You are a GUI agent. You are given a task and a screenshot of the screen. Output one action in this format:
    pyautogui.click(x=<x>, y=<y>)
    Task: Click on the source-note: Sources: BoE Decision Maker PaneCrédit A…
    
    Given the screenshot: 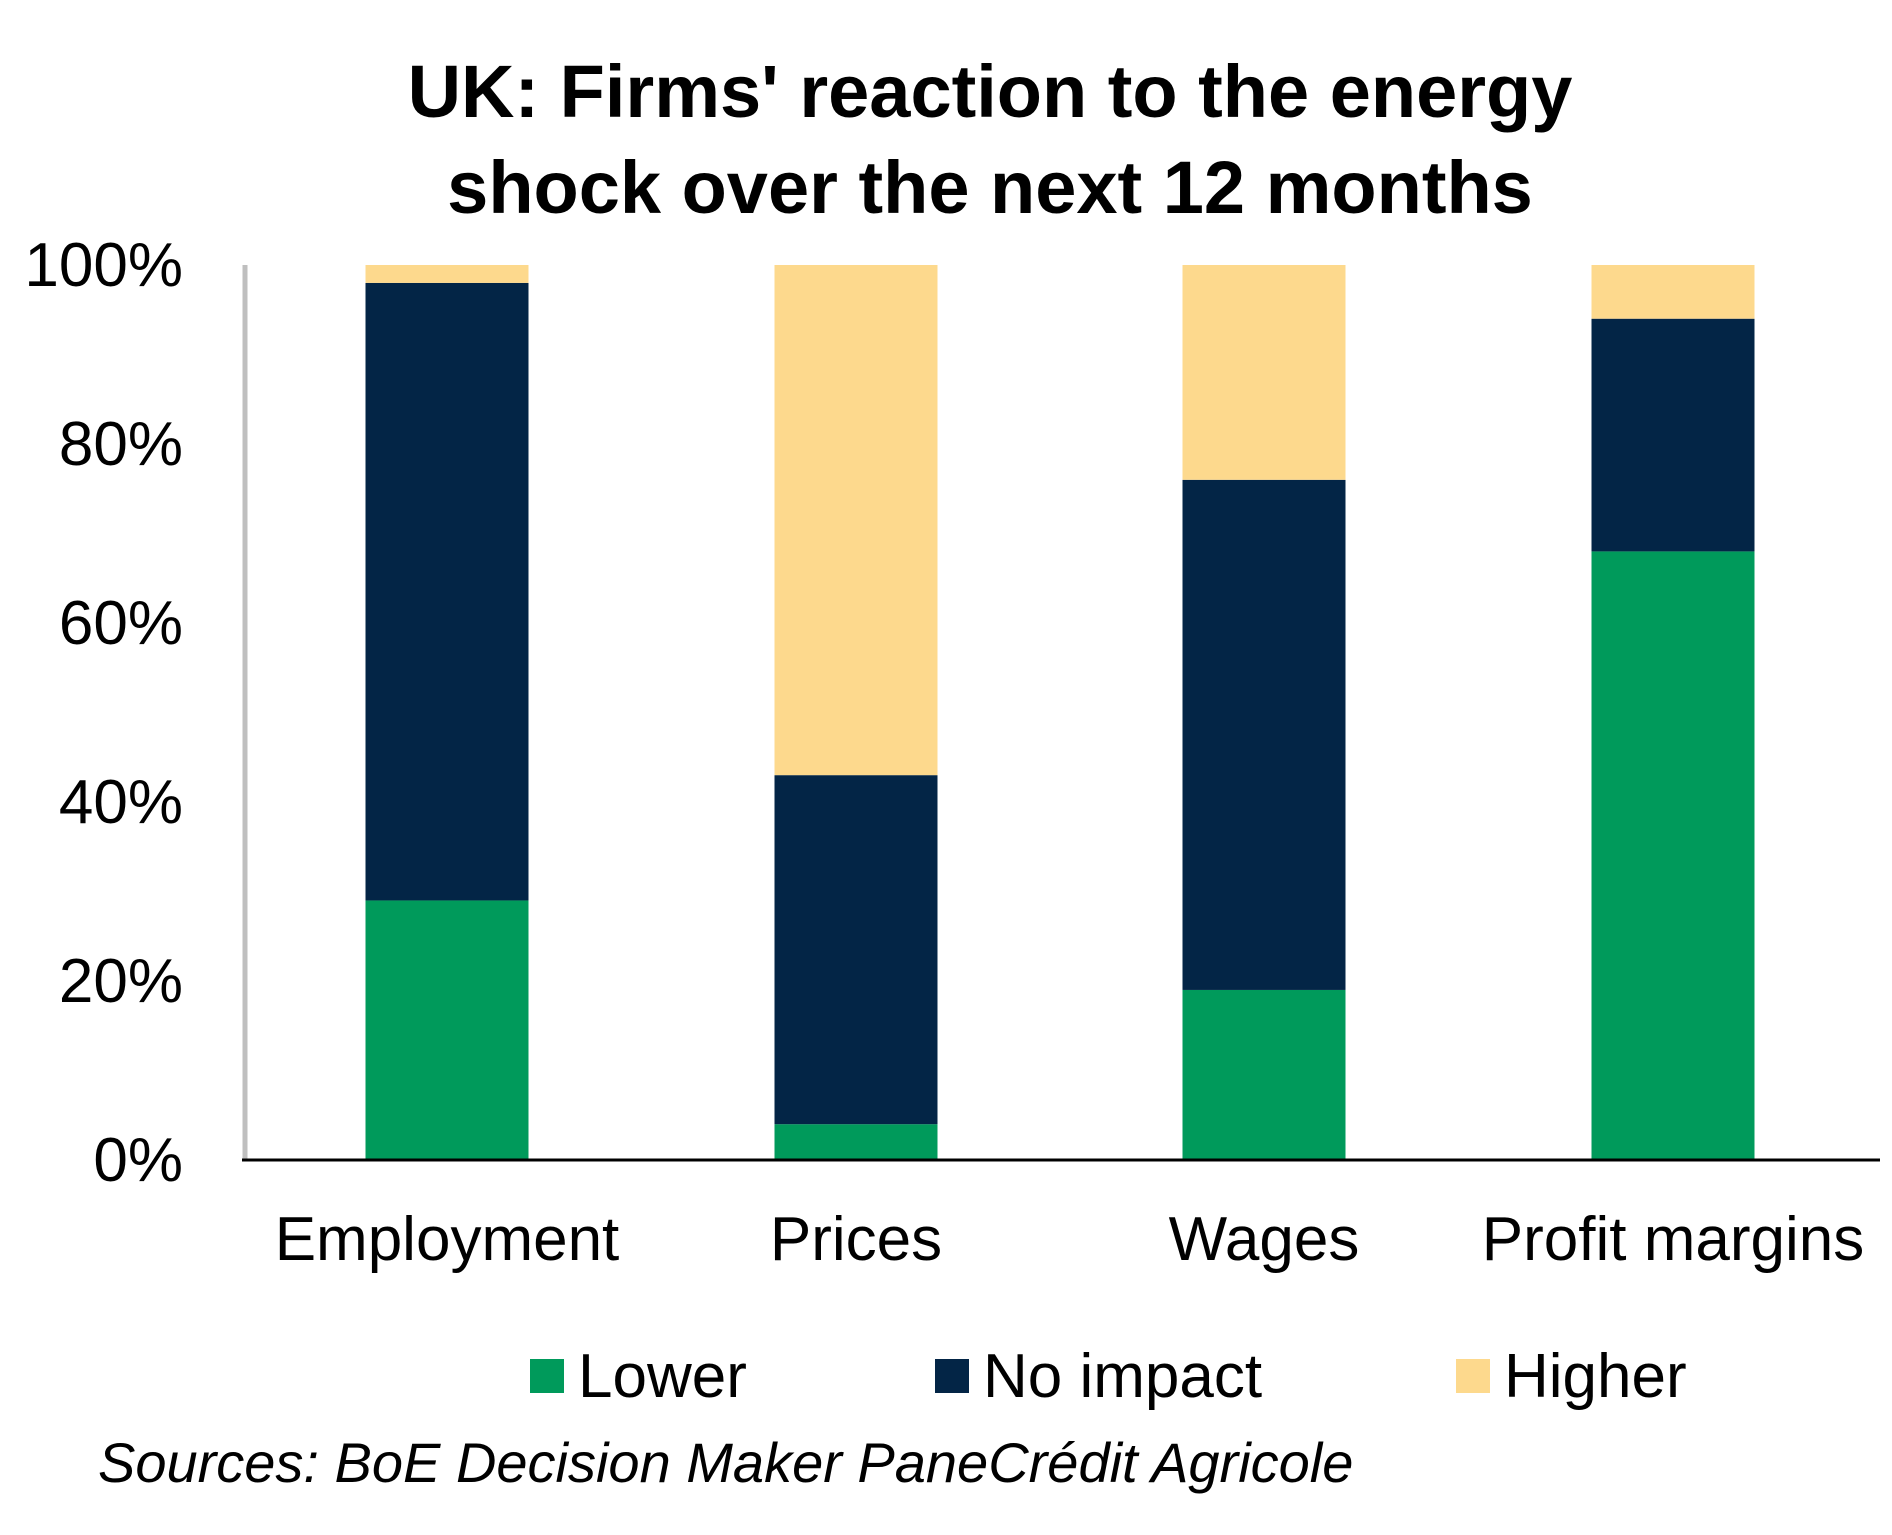 What is the action you would take?
    pyautogui.click(x=726, y=1462)
    